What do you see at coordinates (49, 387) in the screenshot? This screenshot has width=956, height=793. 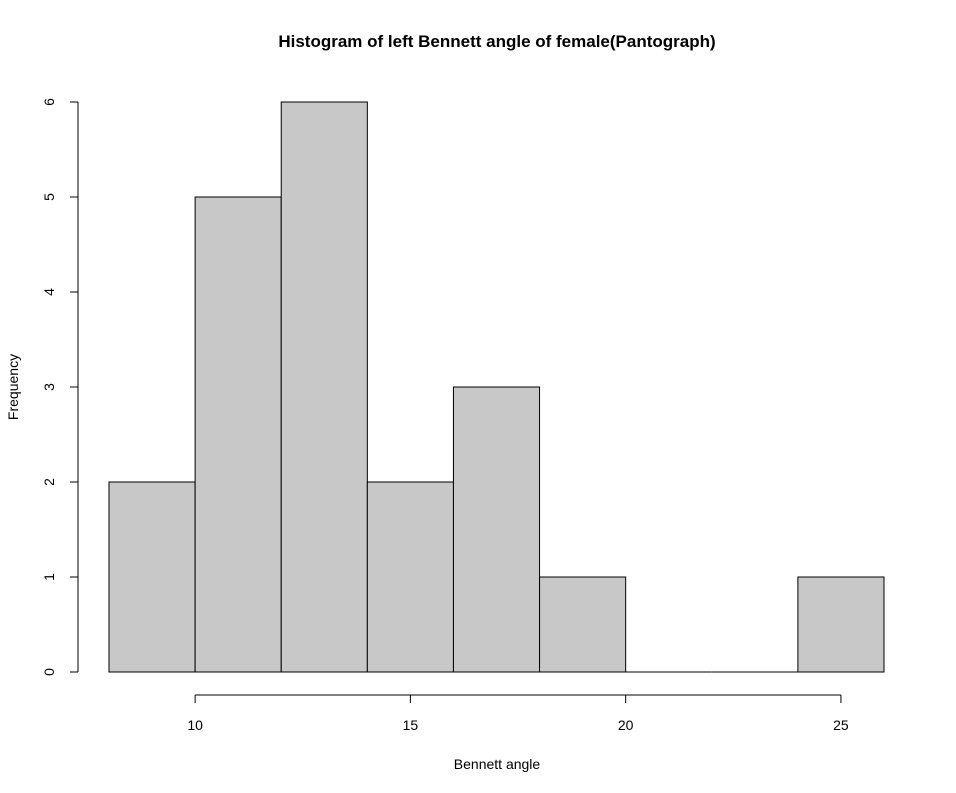 I see `y-tick-label-3: 3` at bounding box center [49, 387].